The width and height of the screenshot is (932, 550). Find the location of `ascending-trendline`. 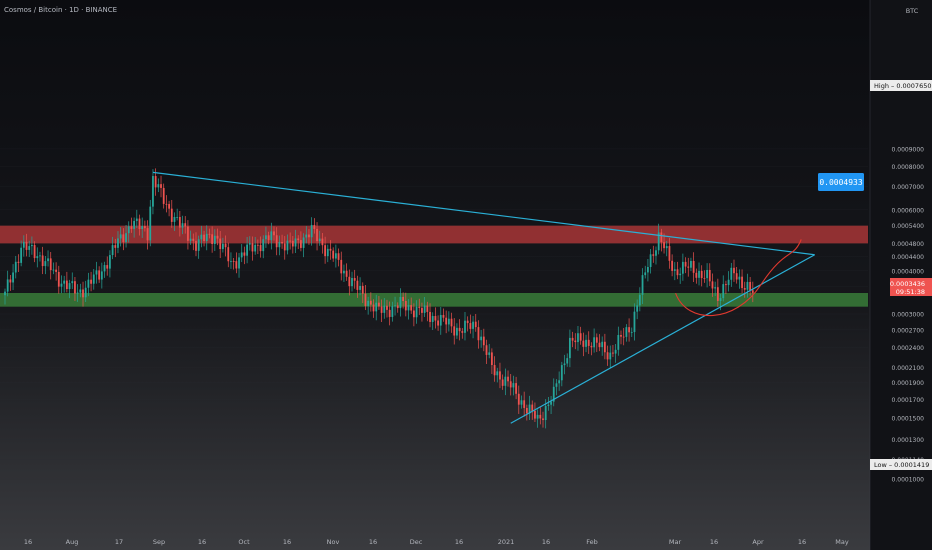

ascending-trendline is located at coordinates (662, 339).